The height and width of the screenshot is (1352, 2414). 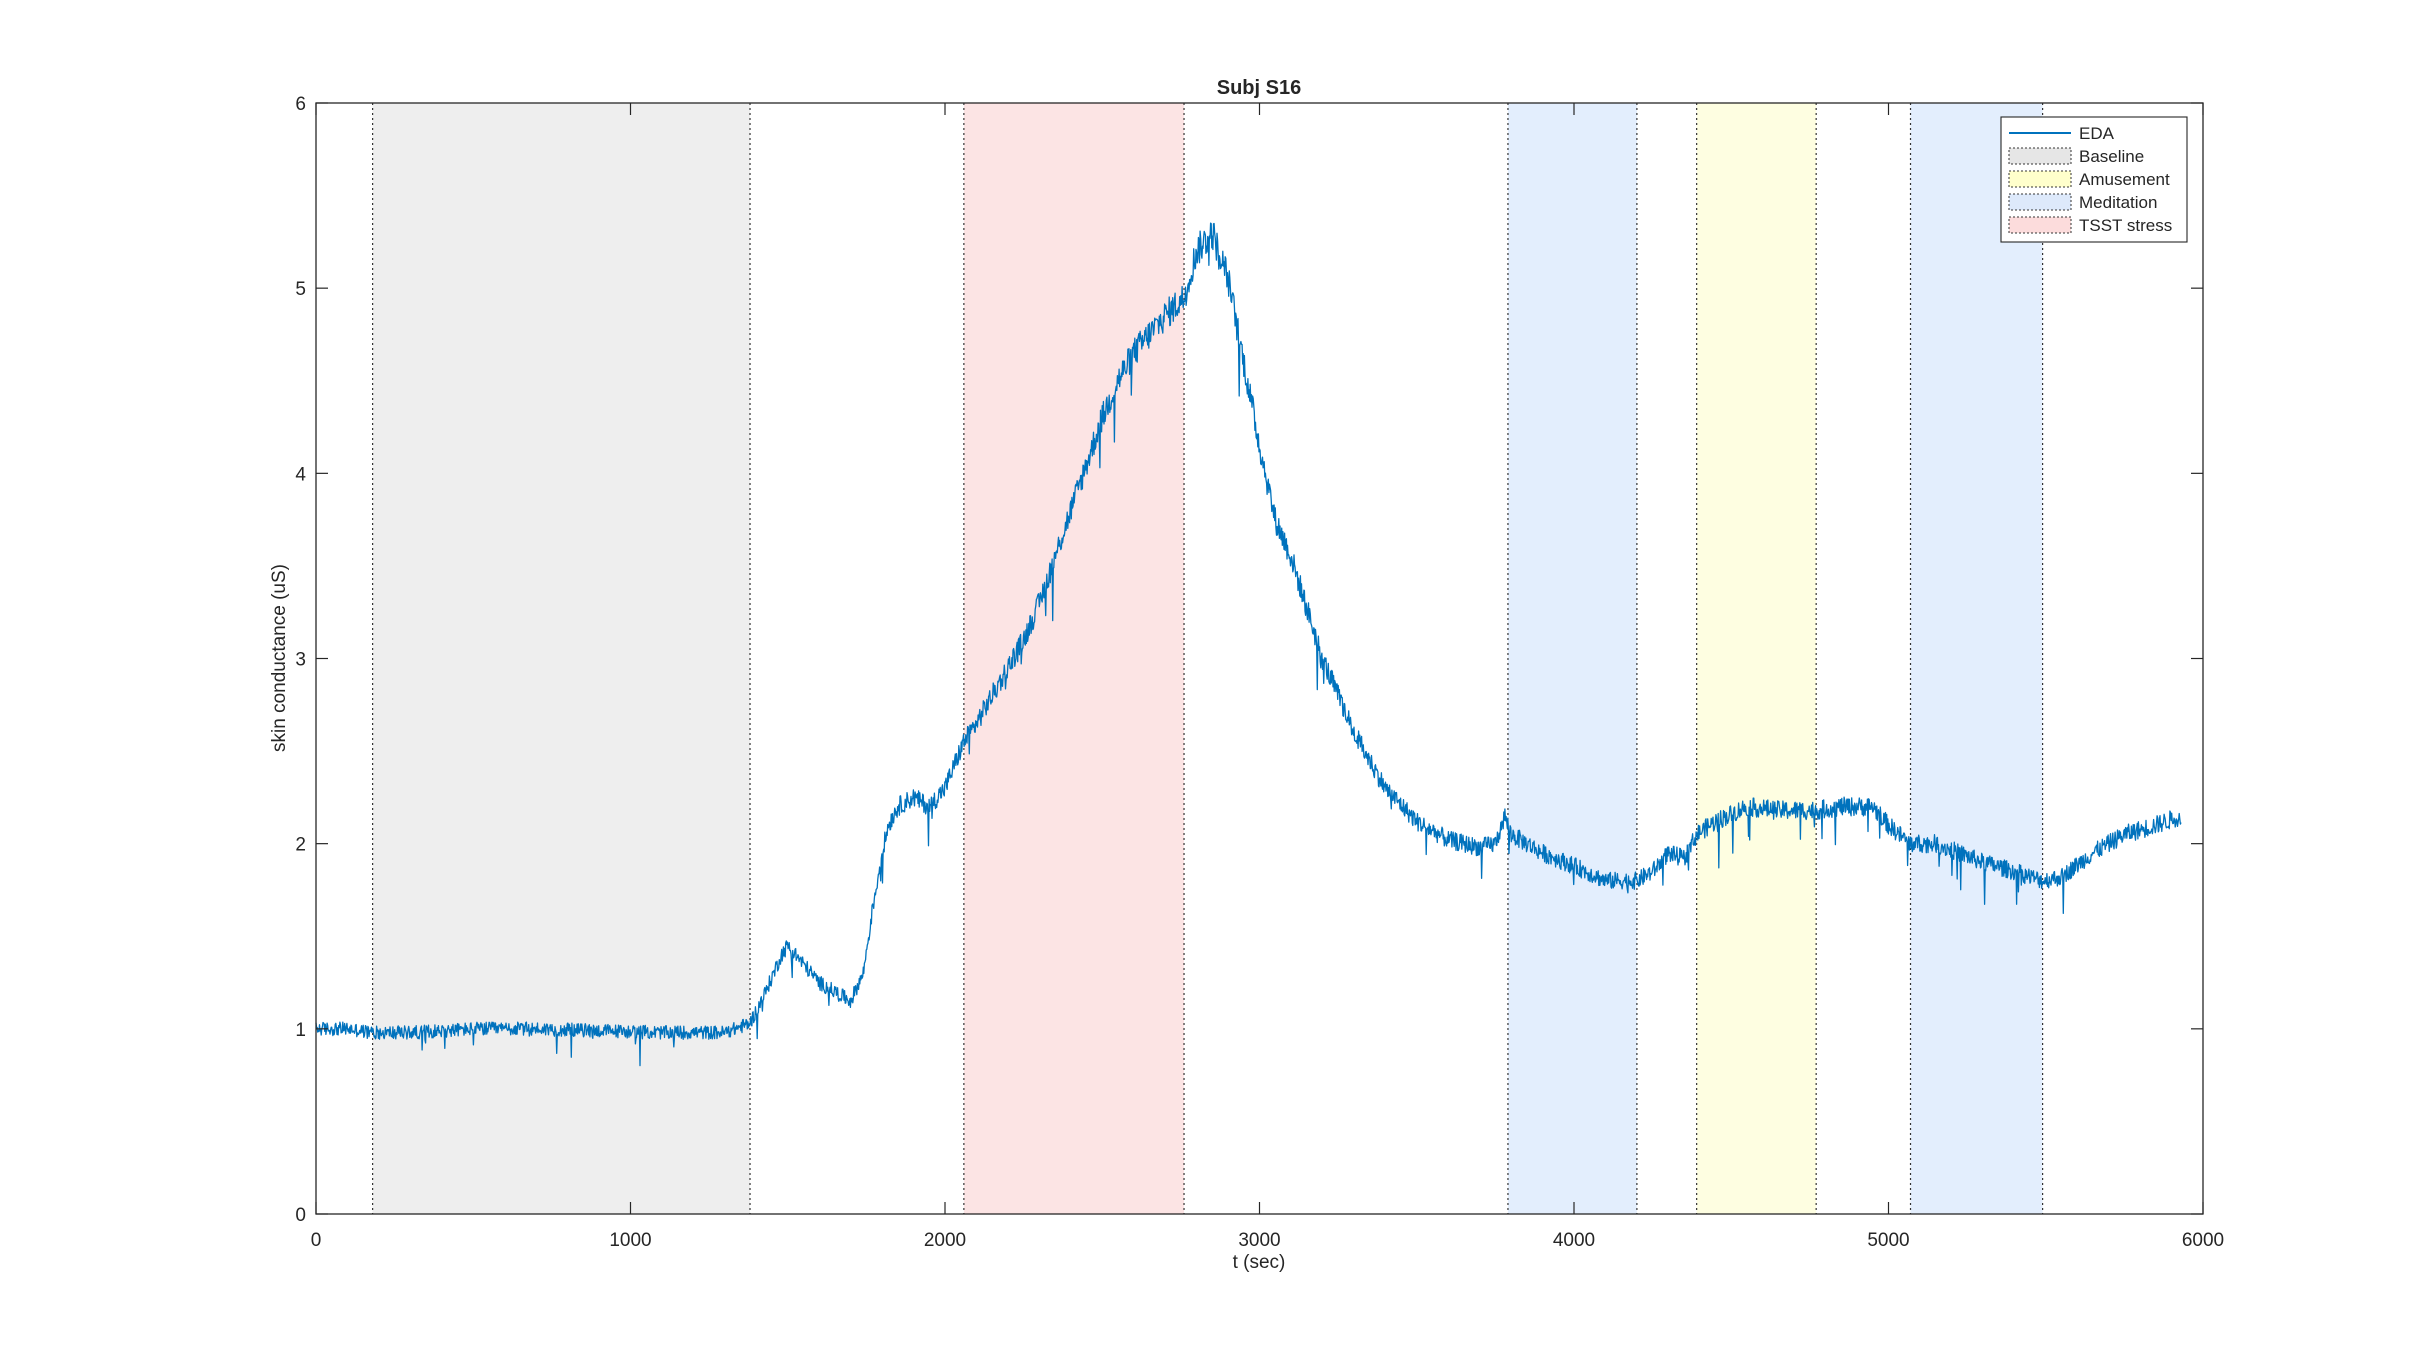 What do you see at coordinates (2040, 179) in the screenshot?
I see `legend-swatch-amusement` at bounding box center [2040, 179].